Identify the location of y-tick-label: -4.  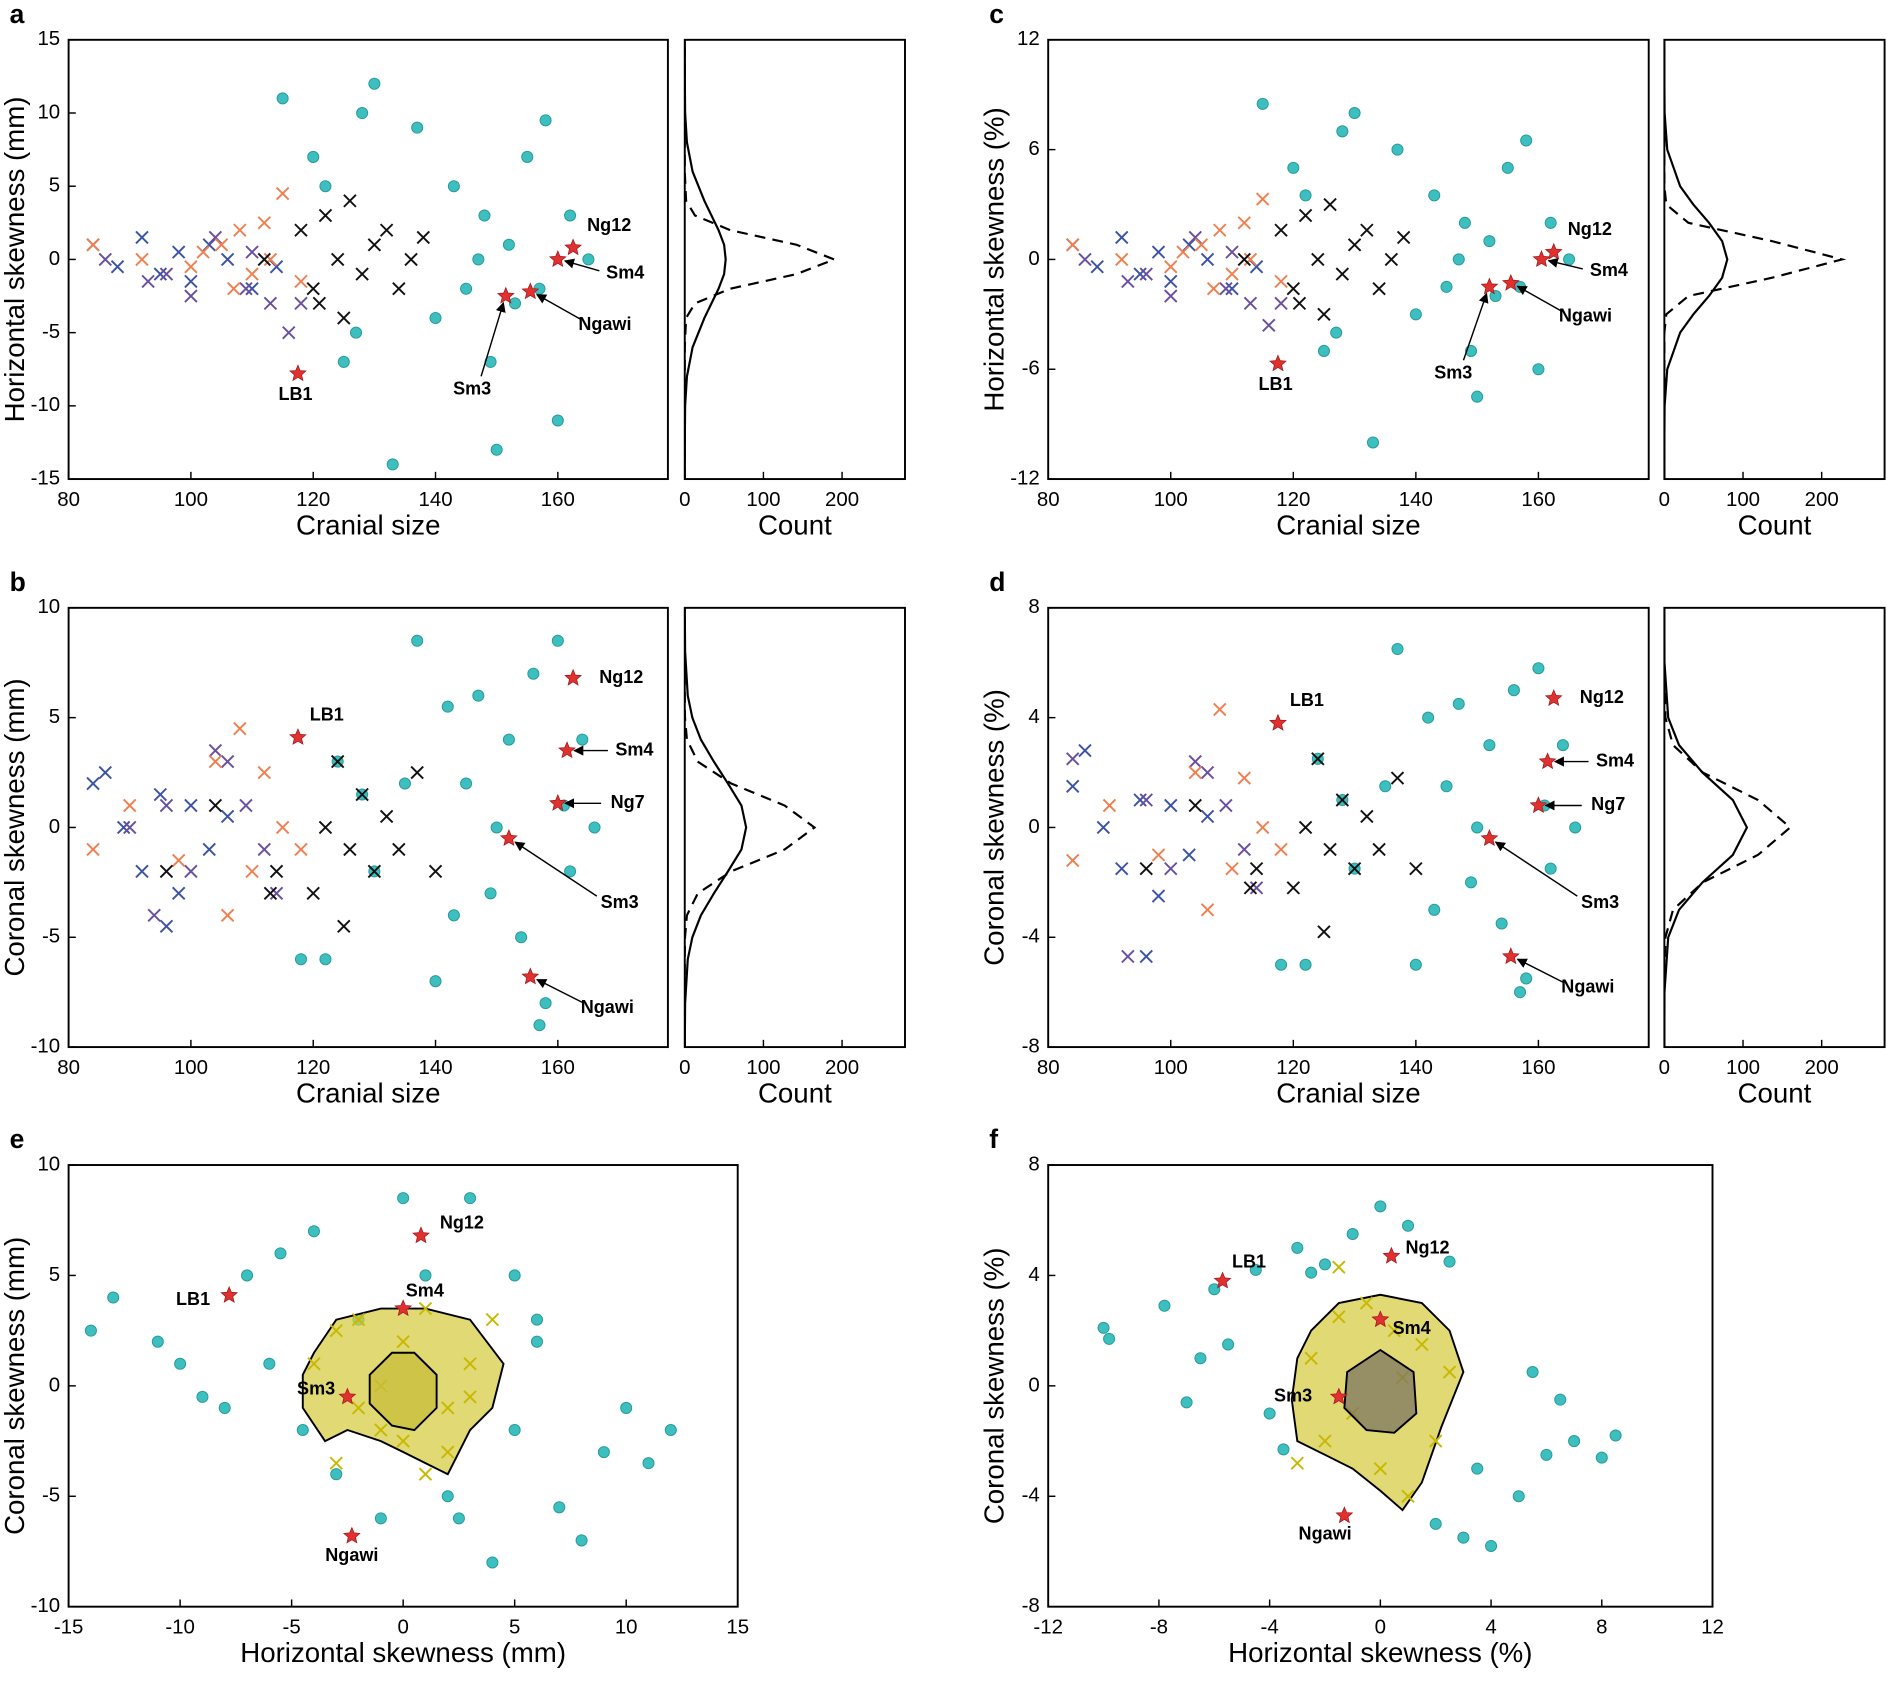
(1031, 936).